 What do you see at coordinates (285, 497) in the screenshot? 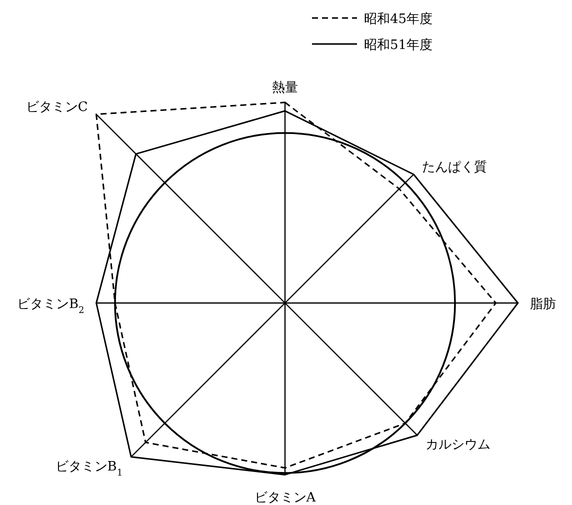
I see `spoke-label: ビタミンA` at bounding box center [285, 497].